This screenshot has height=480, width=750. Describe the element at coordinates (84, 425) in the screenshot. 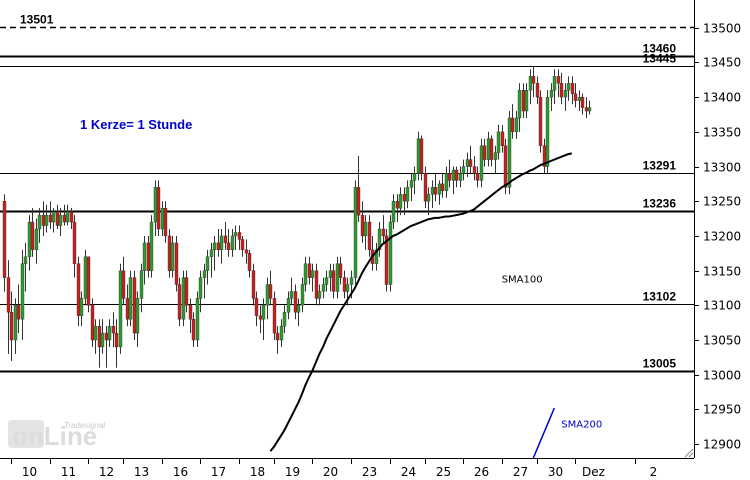

I see `logo-text-top: Tradesignal` at that location.